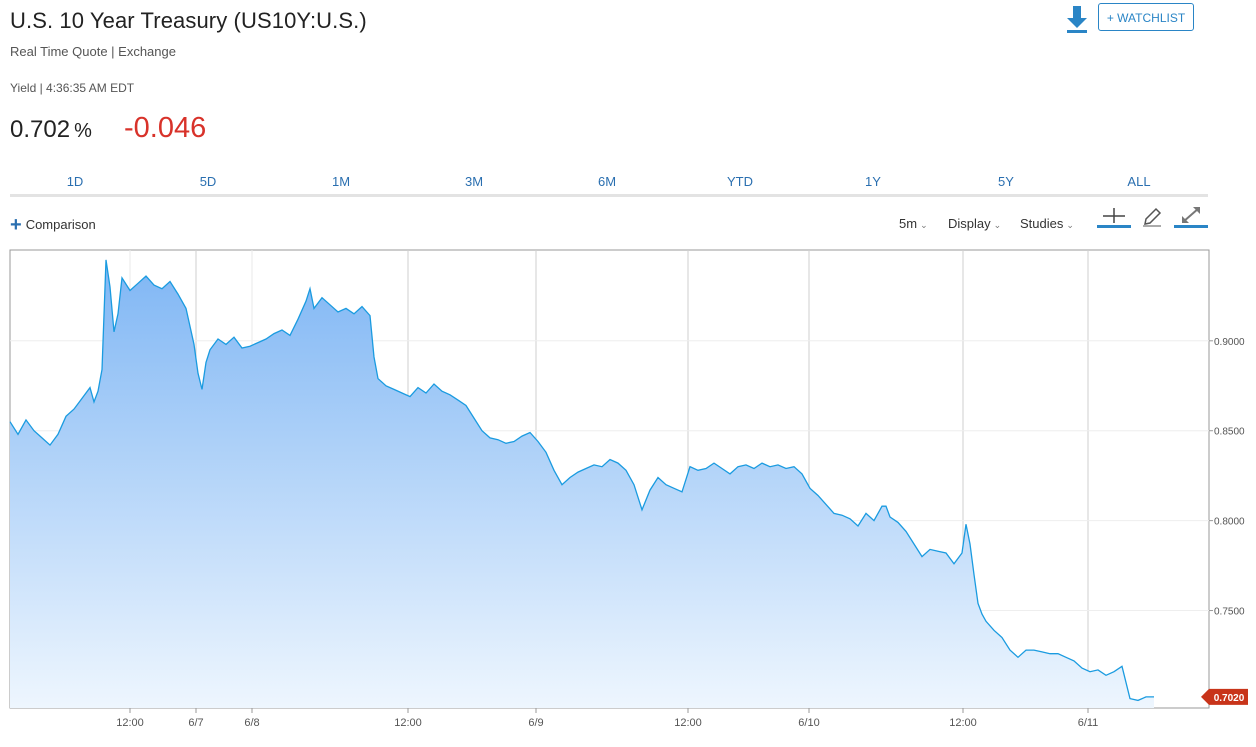 The width and height of the screenshot is (1256, 747). I want to click on range-tabs: 1D 5D 1M 3M 6M YTD 1Y 5Y ALL, so click(609, 184).